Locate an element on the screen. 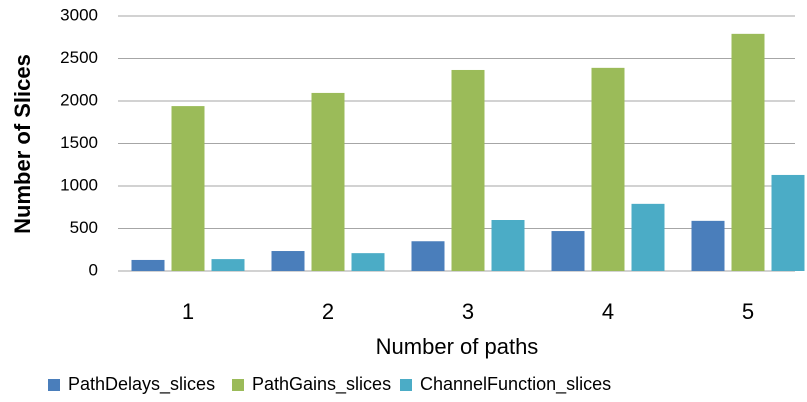 The width and height of the screenshot is (807, 402). y-tick-label: 1500 is located at coordinates (79, 142).